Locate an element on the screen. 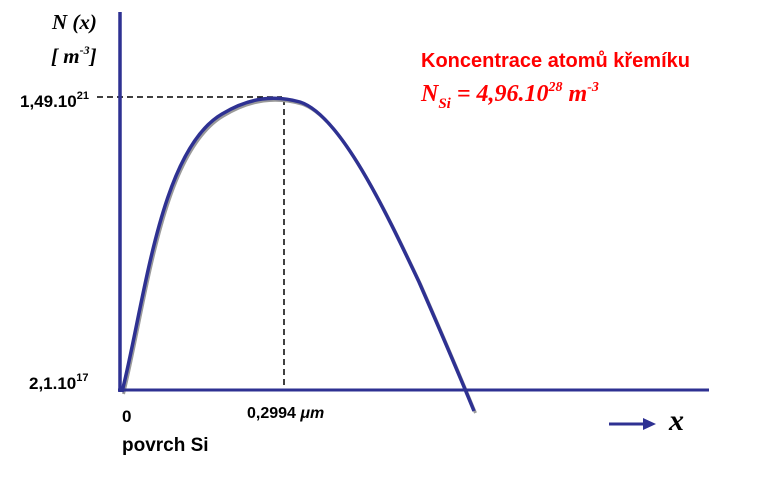 The width and height of the screenshot is (773, 479). annotation-heading: Koncentrace atomů křemíku is located at coordinates (555, 61).